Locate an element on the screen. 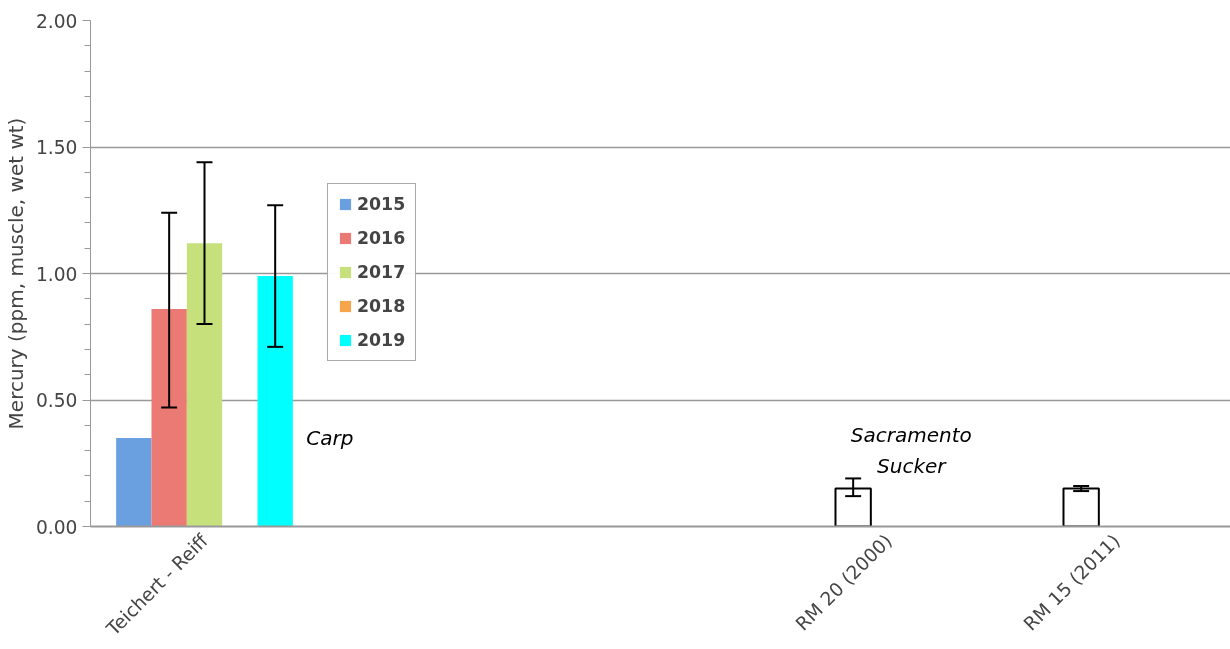 This screenshot has width=1230, height=649. annotation: Sacramento Sucker is located at coordinates (911, 451).